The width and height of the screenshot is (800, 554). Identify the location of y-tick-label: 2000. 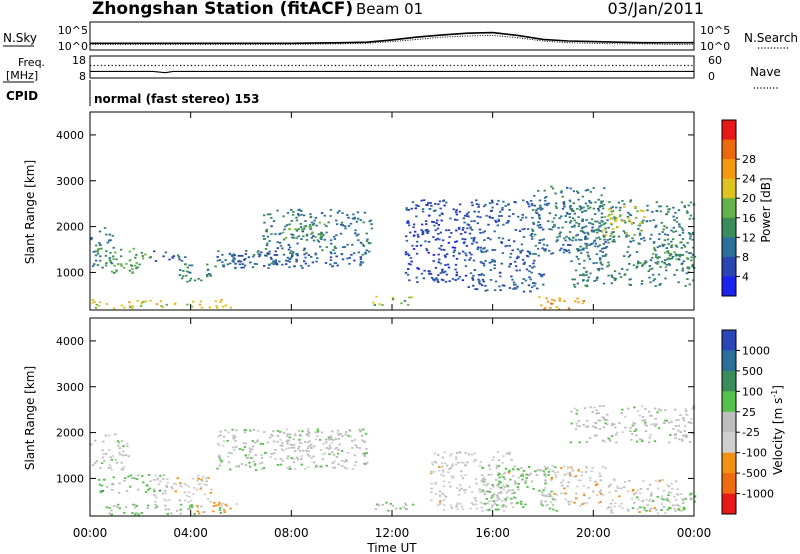
(70, 227).